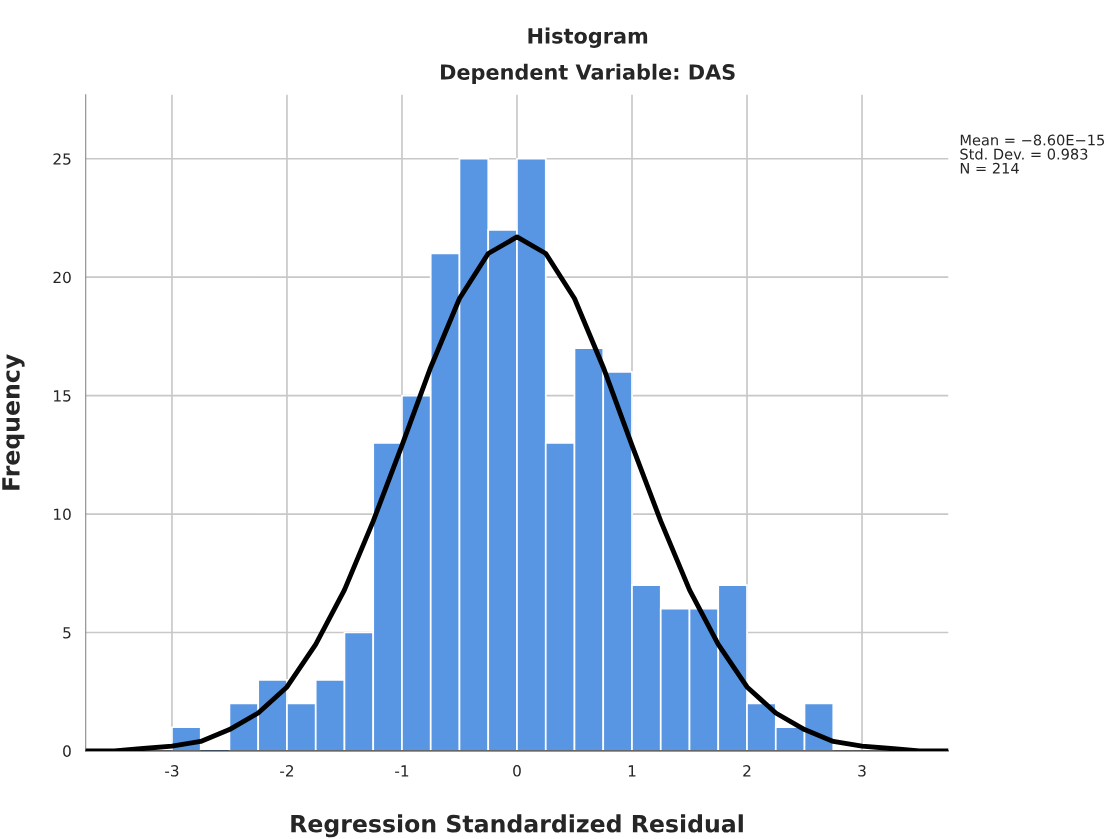 Image resolution: width=1113 pixels, height=839 pixels. I want to click on y-tick-label: 5, so click(67, 633).